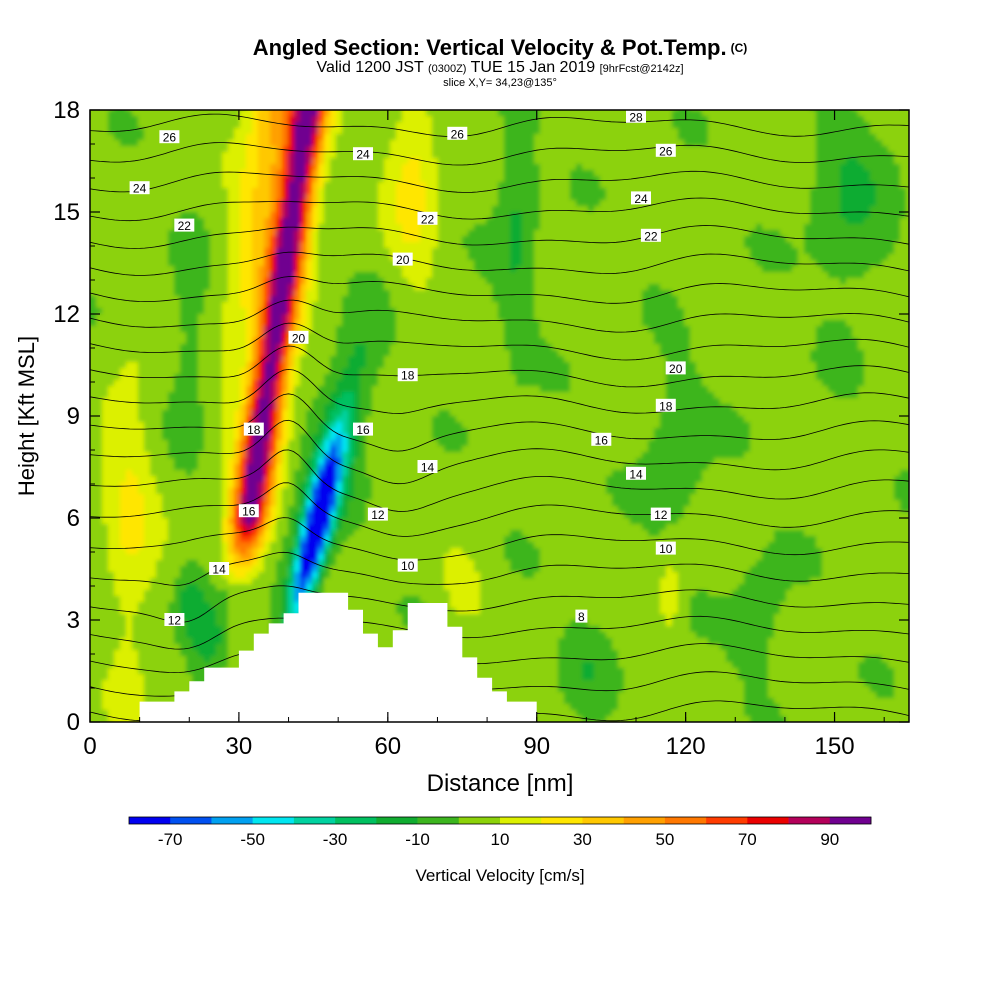  I want to click on terrain-profile, so click(313, 657).